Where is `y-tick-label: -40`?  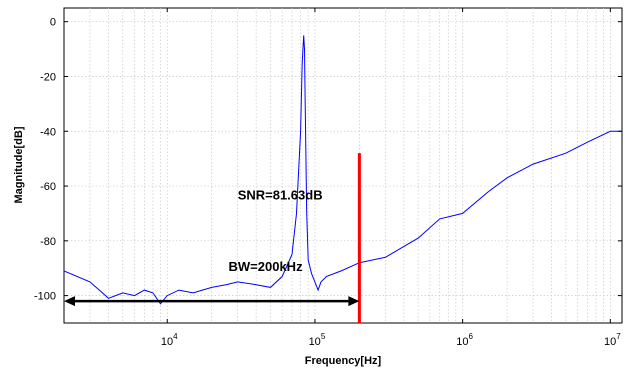
y-tick-label: -40 is located at coordinates (48, 132).